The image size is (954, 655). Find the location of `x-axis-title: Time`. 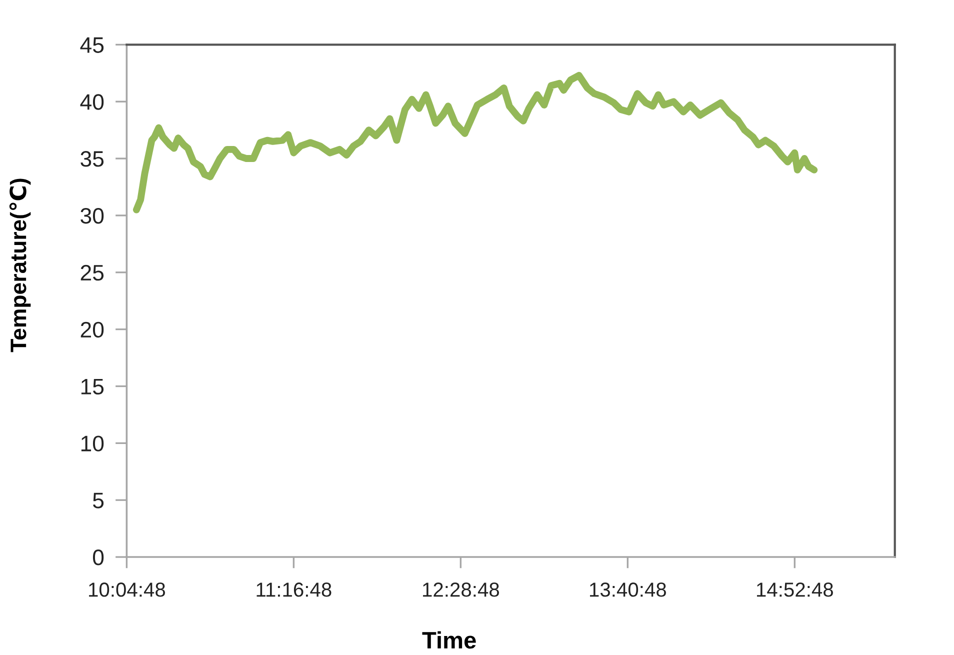

x-axis-title: Time is located at coordinates (449, 640).